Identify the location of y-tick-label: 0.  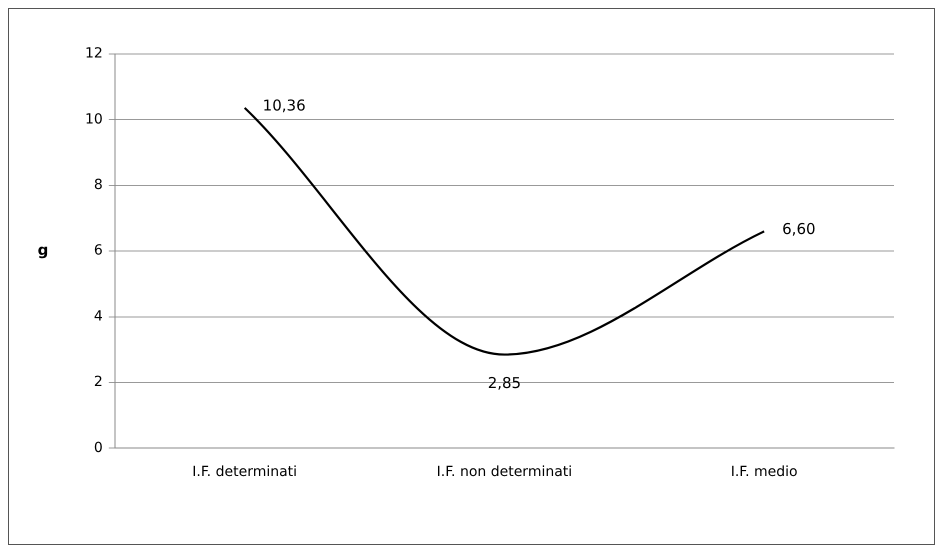
(98, 448).